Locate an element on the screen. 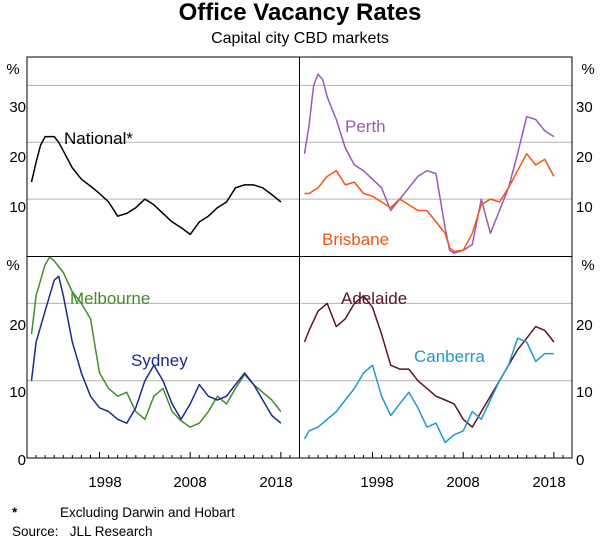  y-tick-label-top-left-30: 30 is located at coordinates (17, 107).